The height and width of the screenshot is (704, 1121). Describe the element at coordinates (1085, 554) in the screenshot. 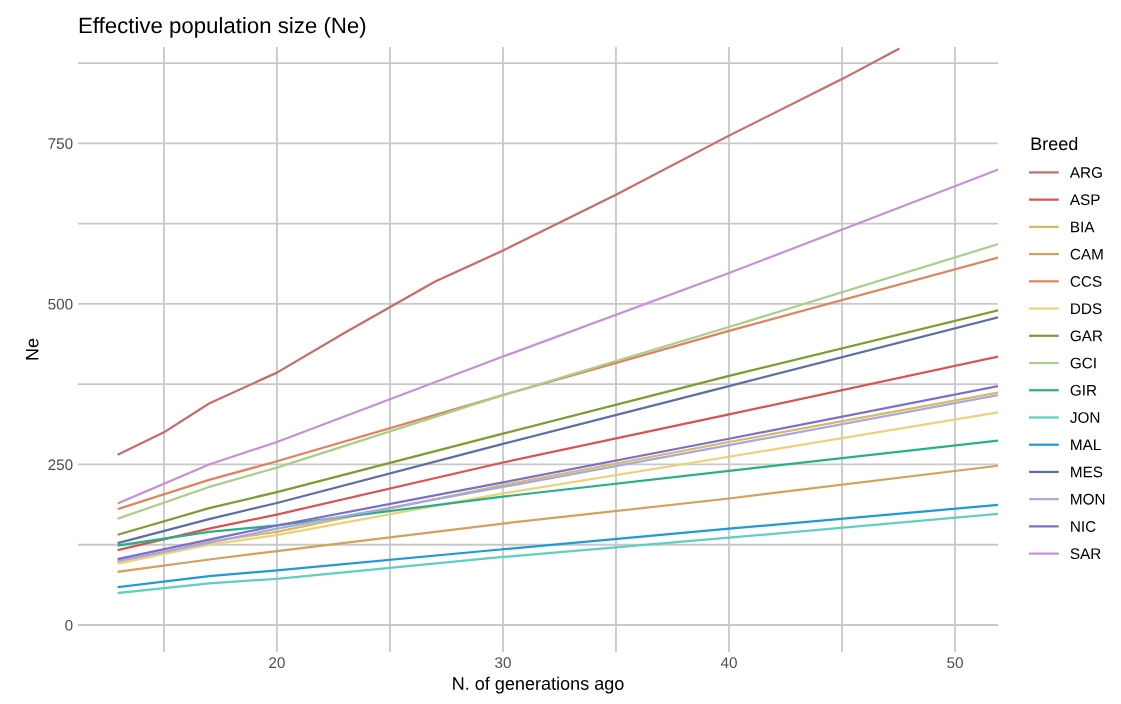

I see `legend-label: SAR` at that location.